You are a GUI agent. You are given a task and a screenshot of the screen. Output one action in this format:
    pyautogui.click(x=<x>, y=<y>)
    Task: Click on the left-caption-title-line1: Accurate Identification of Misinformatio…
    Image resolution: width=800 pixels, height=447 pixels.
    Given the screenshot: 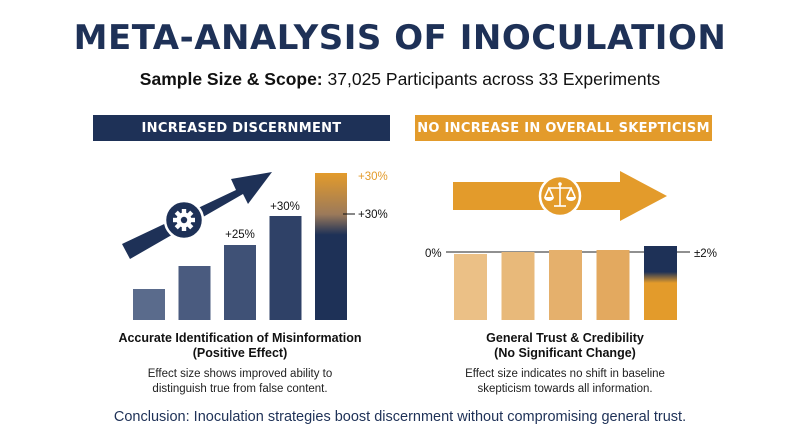 What is the action you would take?
    pyautogui.click(x=240, y=338)
    